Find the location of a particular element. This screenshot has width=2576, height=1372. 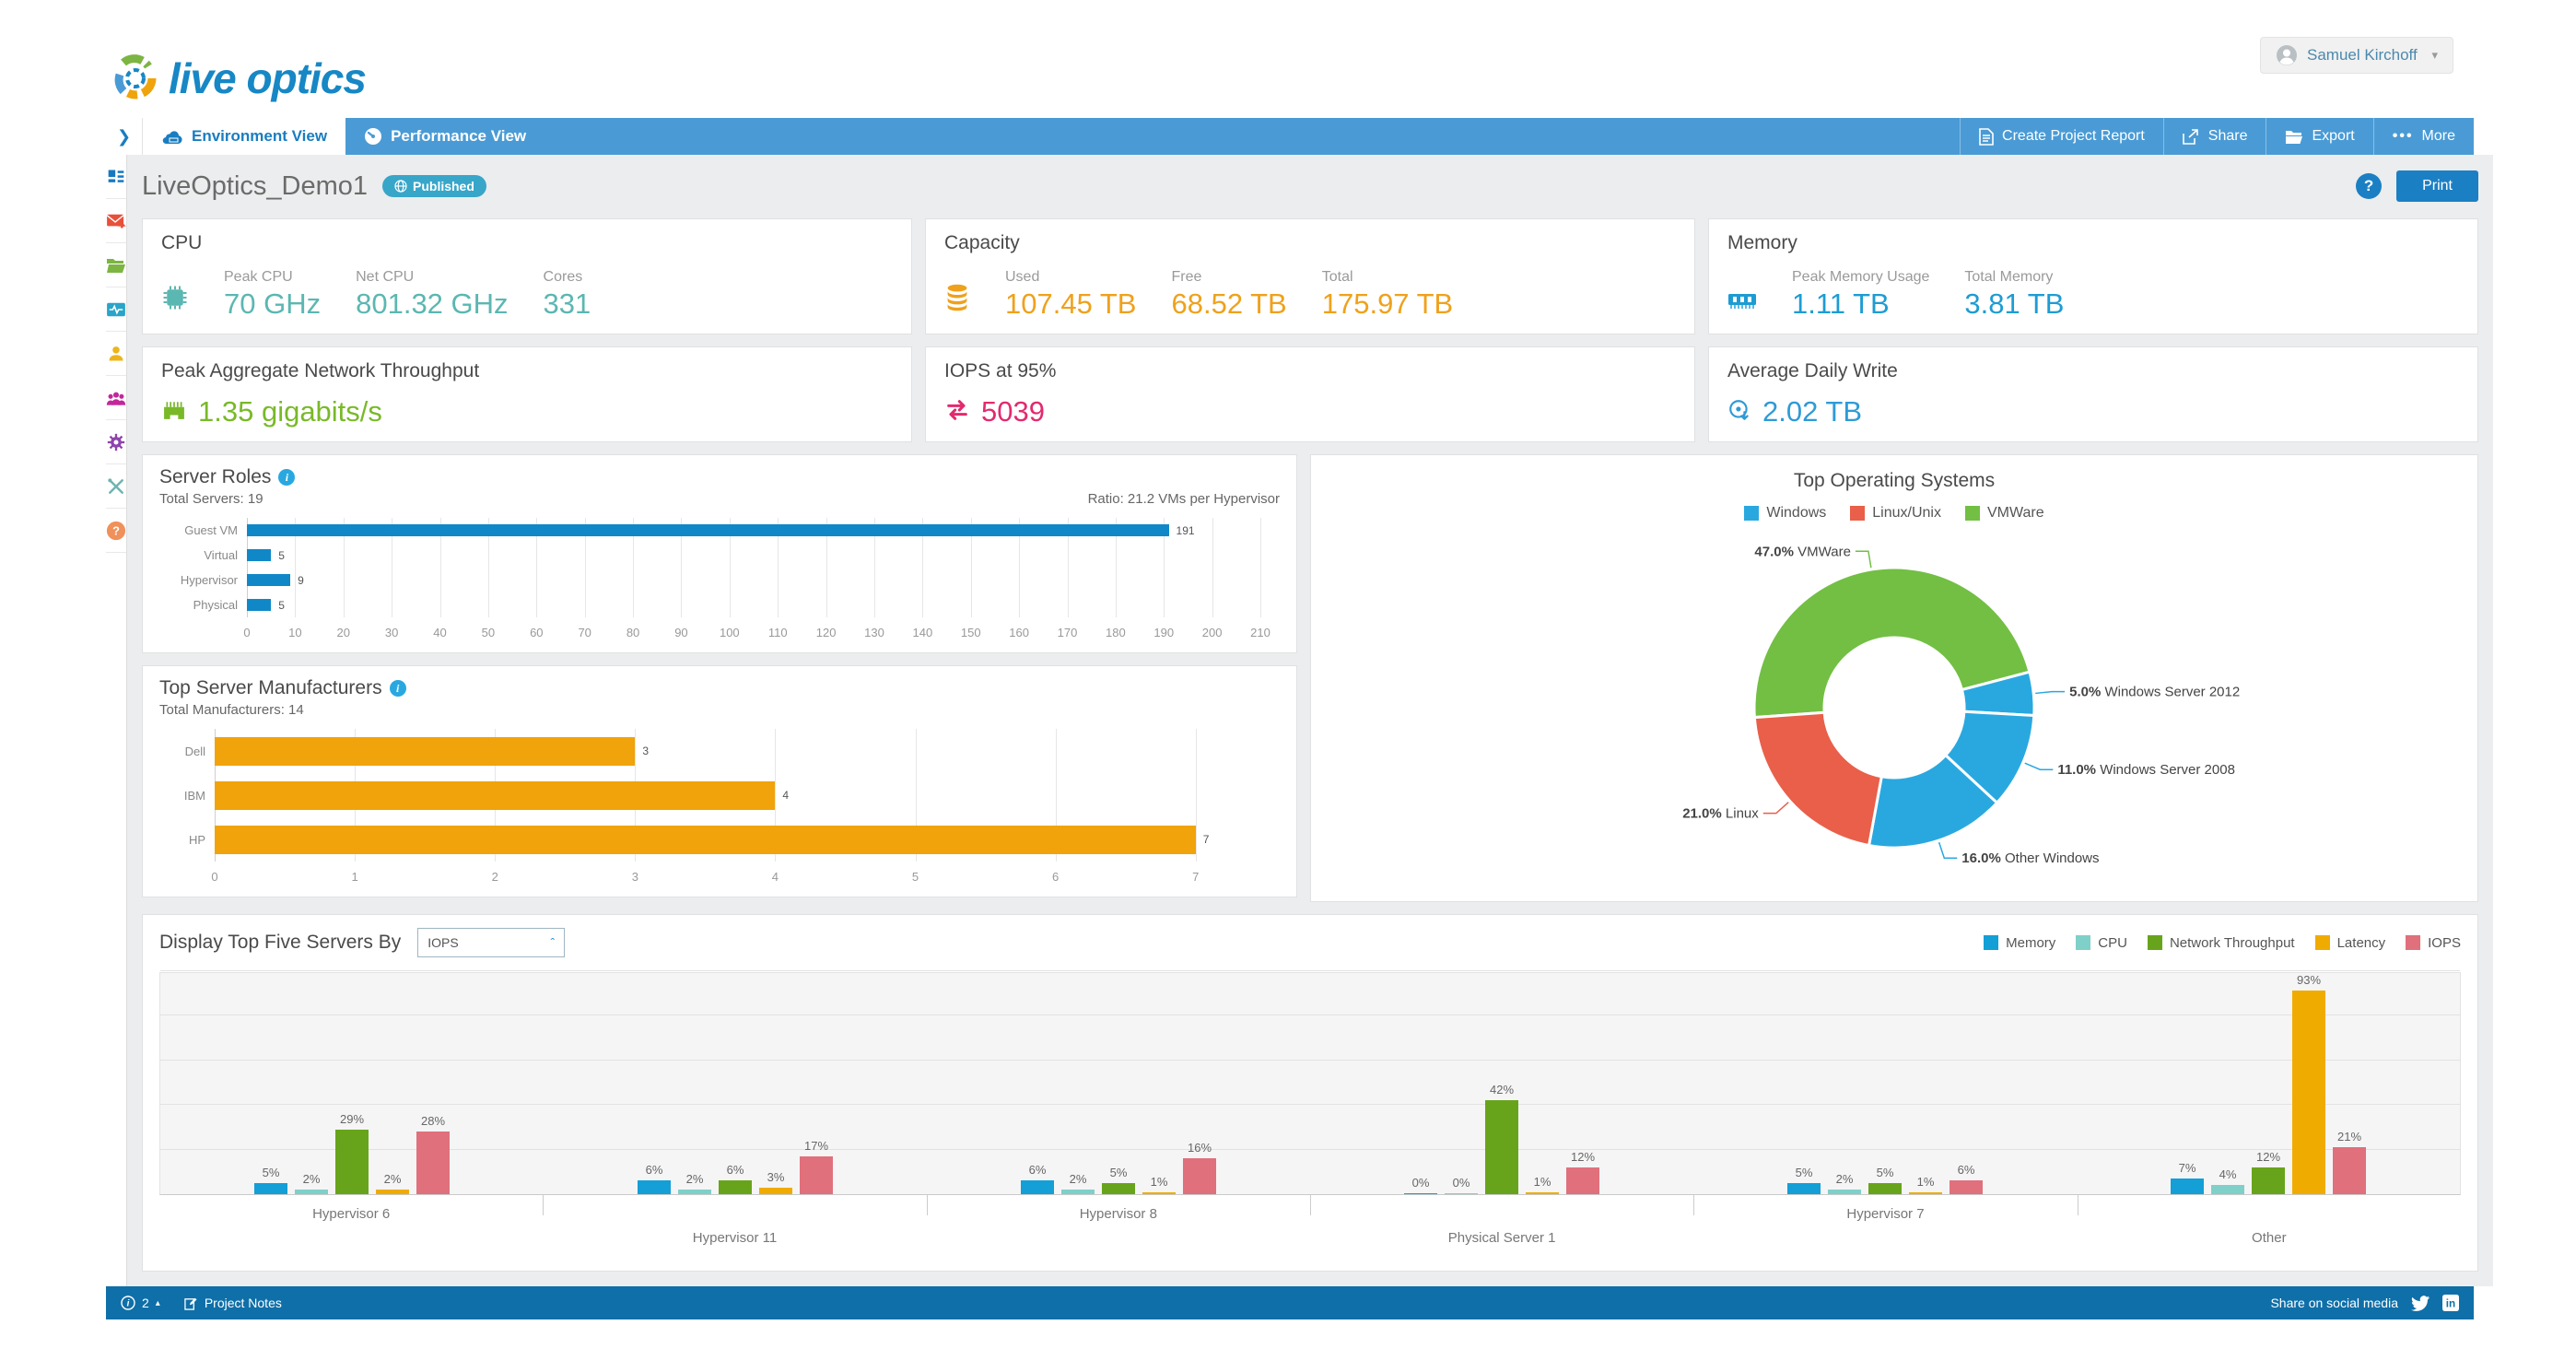

metric-value: 68.52 TB is located at coordinates (1229, 303).